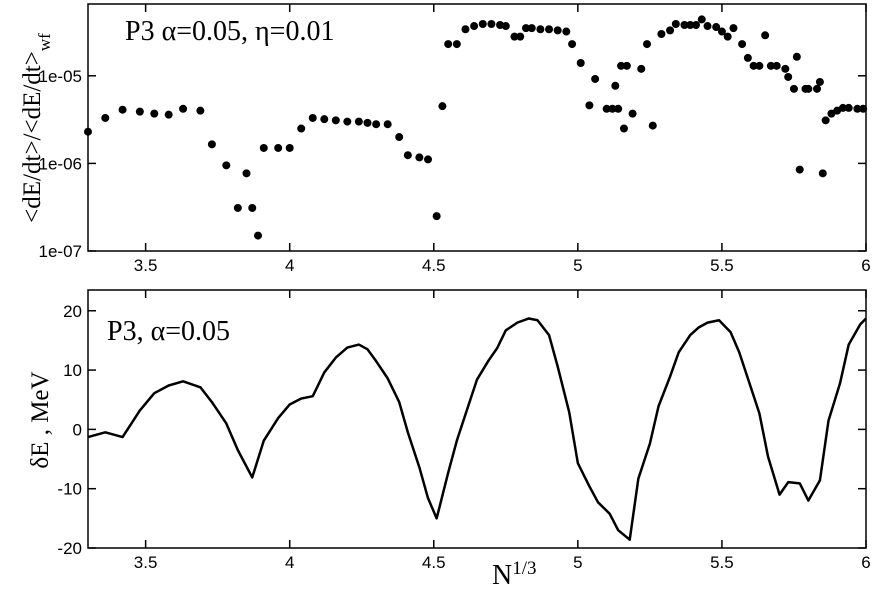 The image size is (872, 590). Describe the element at coordinates (722, 265) in the screenshot. I see `x-tick-label: 5.5` at that location.